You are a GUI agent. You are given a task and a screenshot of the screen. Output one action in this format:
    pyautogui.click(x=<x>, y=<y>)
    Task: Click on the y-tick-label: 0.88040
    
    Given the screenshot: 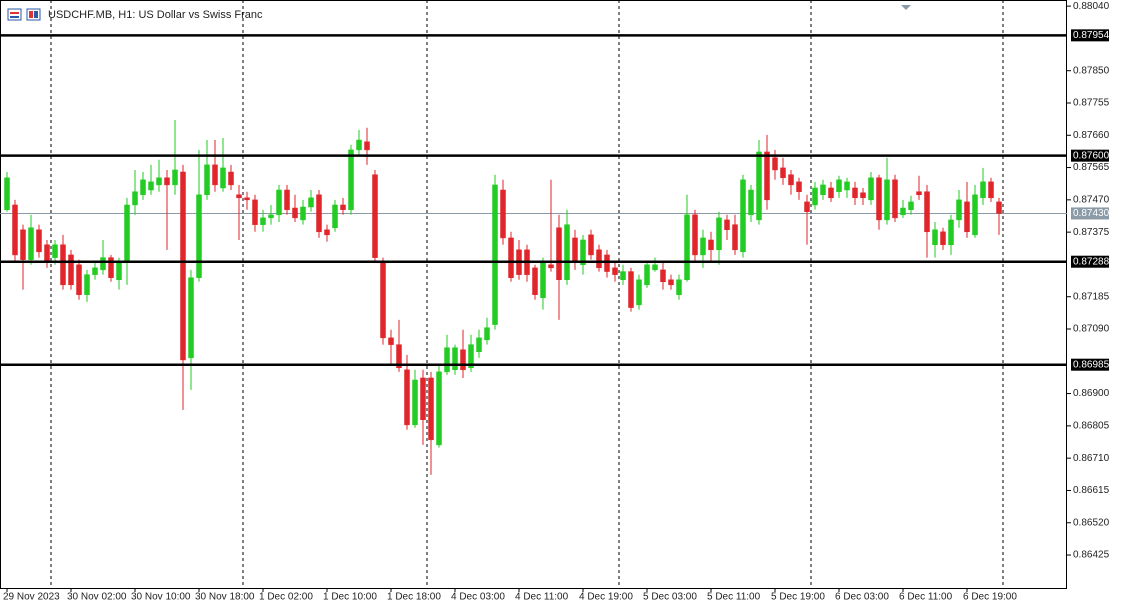 What is the action you would take?
    pyautogui.click(x=1091, y=6)
    